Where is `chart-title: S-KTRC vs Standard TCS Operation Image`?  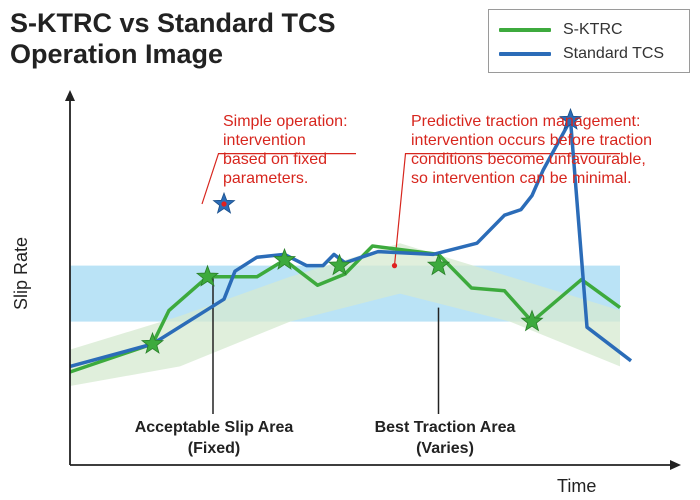 chart-title: S-KTRC vs Standard TCS Operation Image is located at coordinates (173, 39).